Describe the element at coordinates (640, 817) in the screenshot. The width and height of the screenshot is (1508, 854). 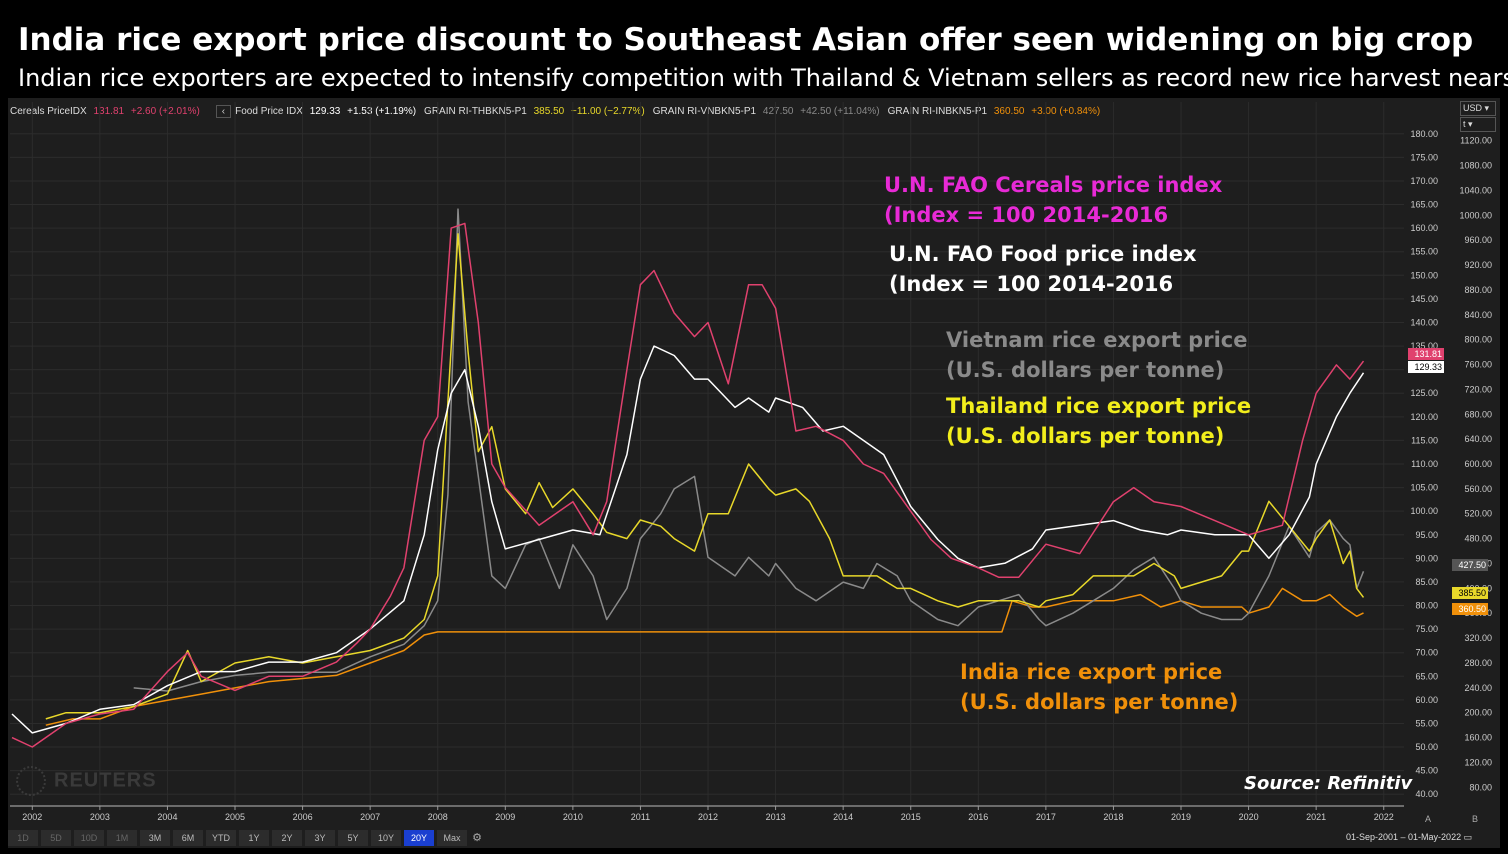
I see `x-tick-label: 2011` at that location.